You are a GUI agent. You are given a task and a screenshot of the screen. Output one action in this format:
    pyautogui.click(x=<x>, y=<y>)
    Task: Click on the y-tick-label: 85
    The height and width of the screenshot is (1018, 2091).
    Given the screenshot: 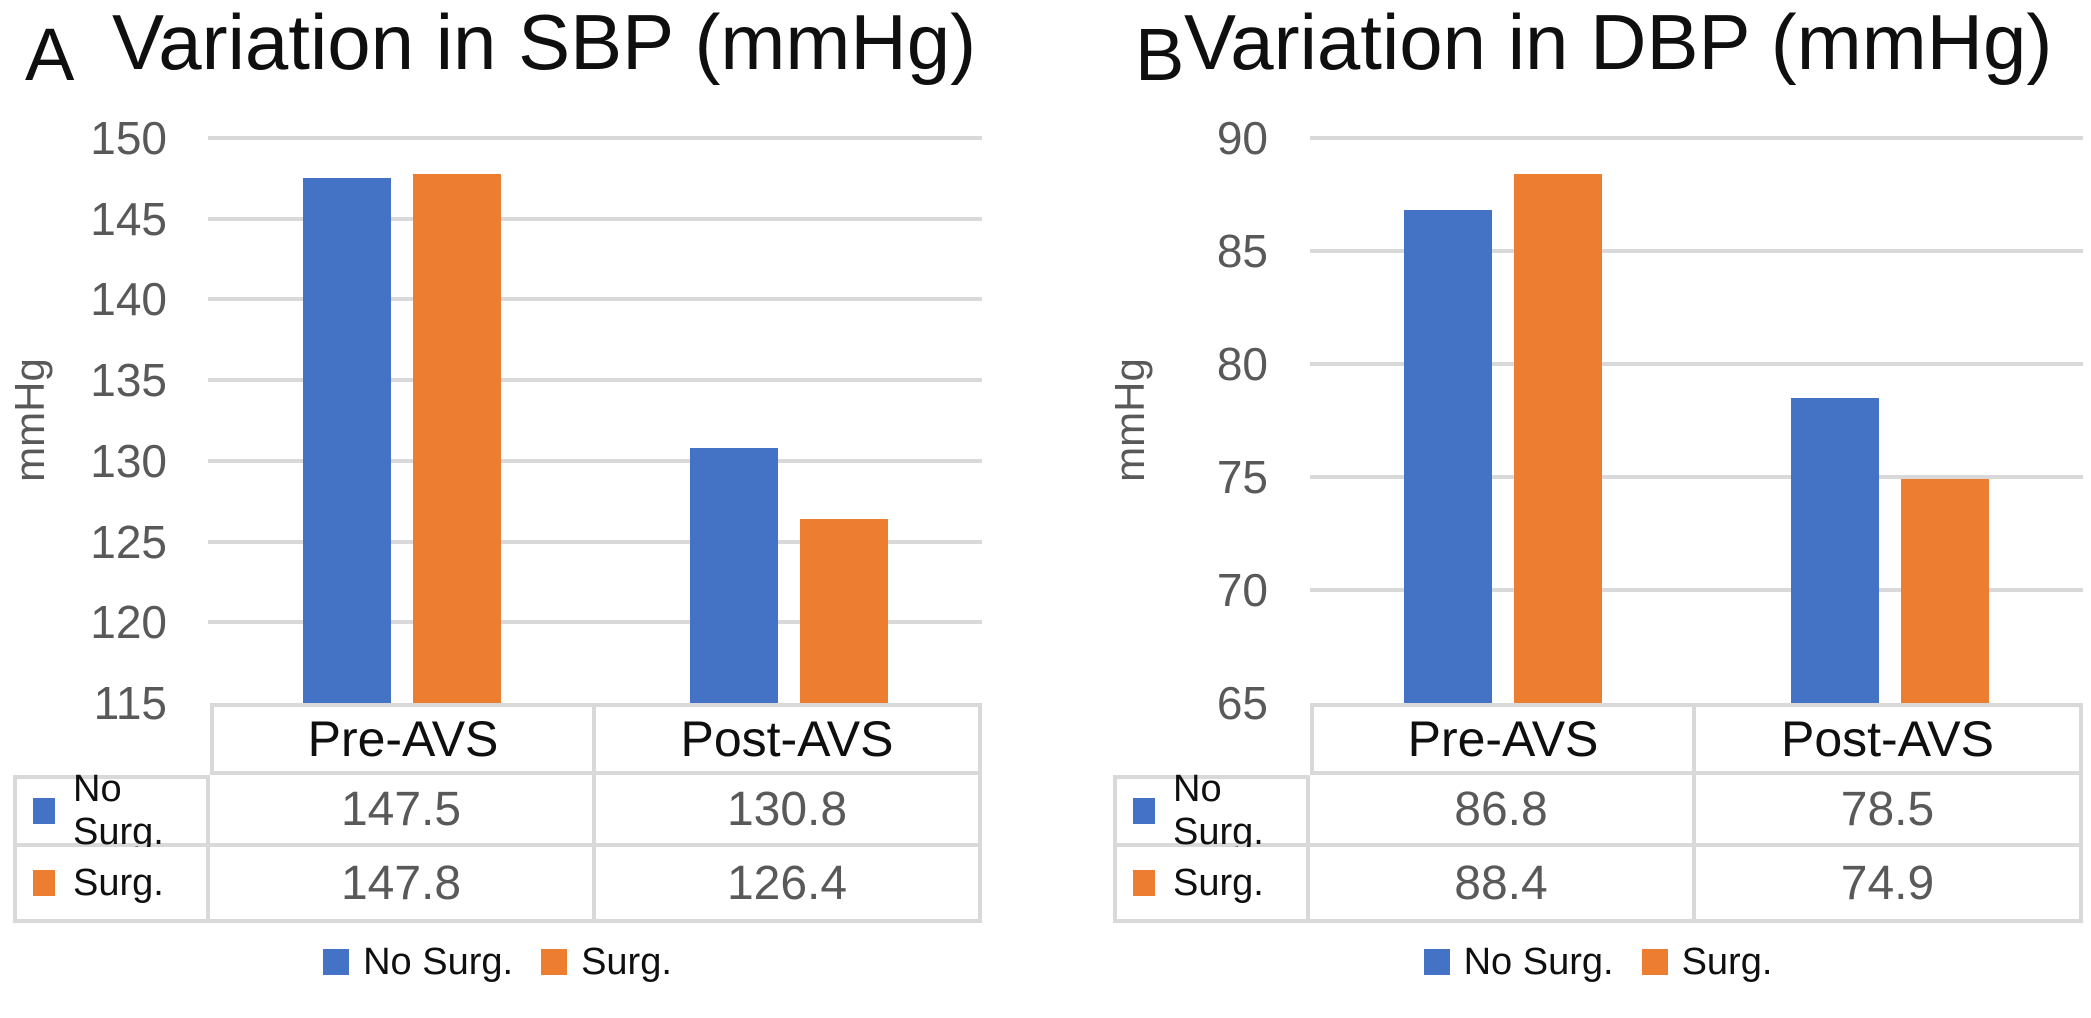 What is the action you would take?
    pyautogui.click(x=1242, y=251)
    